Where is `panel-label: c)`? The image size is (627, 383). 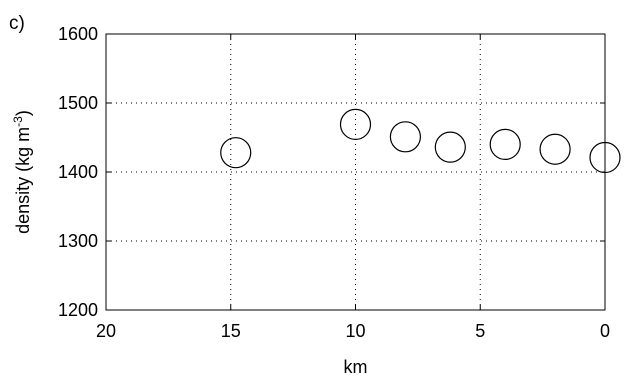
panel-label: c) is located at coordinates (17, 23).